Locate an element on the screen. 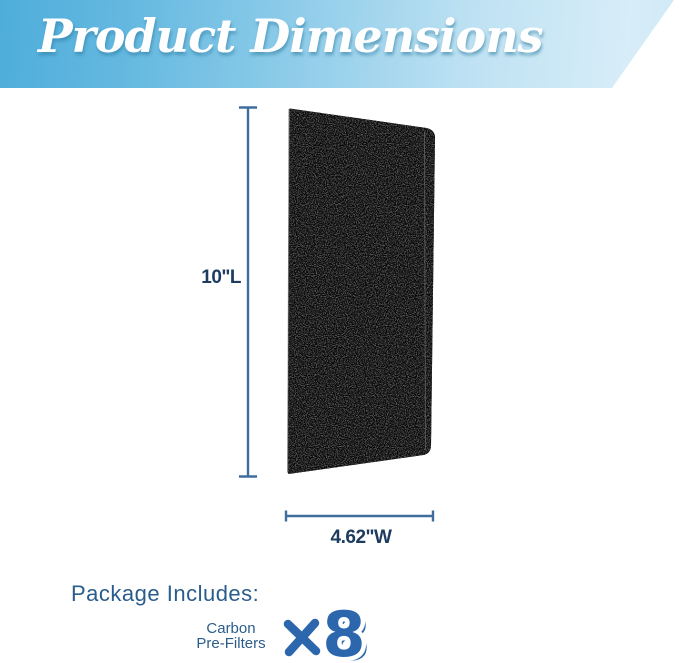  package-includes-heading: Package Includes: is located at coordinates (165, 593).